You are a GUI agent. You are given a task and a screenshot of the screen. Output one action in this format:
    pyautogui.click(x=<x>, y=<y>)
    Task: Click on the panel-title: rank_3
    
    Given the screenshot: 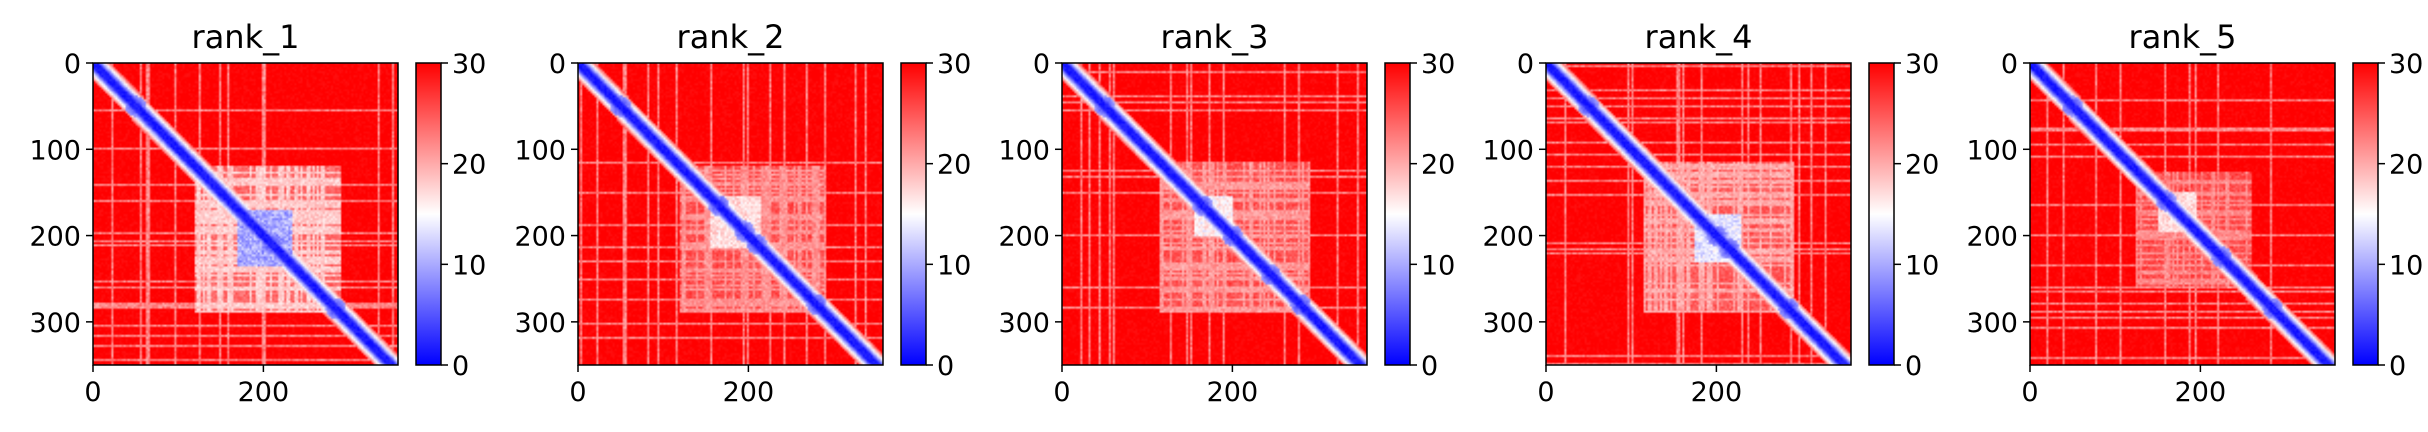 What is the action you would take?
    pyautogui.click(x=1215, y=37)
    